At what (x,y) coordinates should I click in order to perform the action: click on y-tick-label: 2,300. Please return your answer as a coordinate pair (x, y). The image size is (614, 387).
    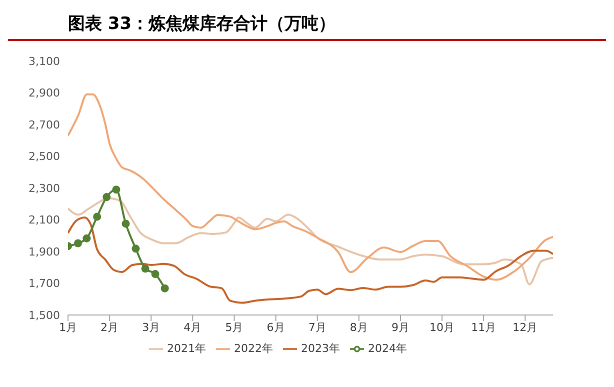
    Looking at the image, I should click on (44, 188).